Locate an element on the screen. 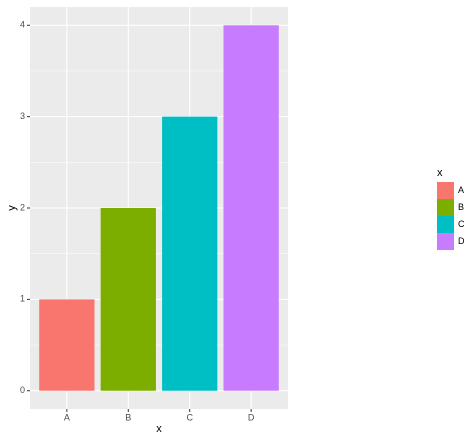 The image size is (474, 438). legend-title: x is located at coordinates (440, 173).